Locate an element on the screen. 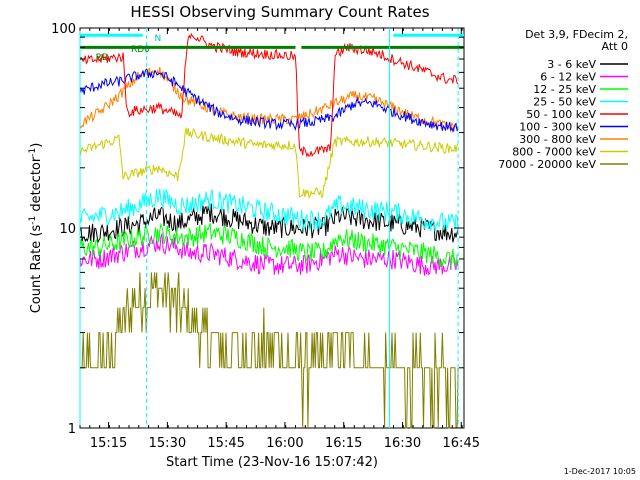 The height and width of the screenshot is (480, 640). legend-label-8: 7000 - 20000 keV is located at coordinates (547, 164).